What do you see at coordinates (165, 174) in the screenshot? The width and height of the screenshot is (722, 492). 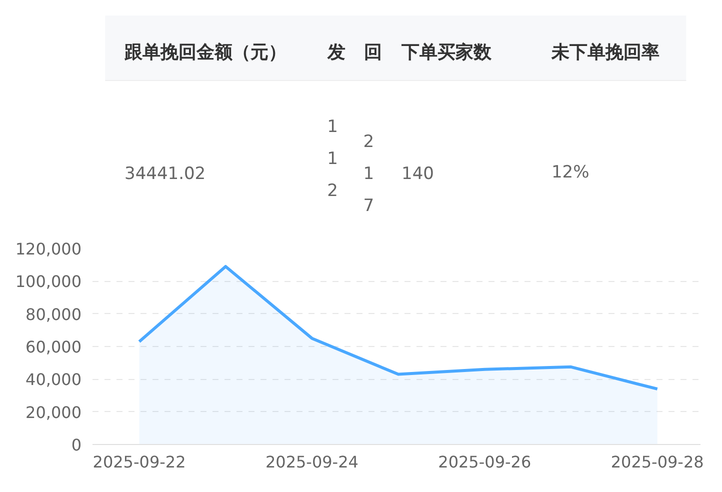 I see `text: 34441.02` at bounding box center [165, 174].